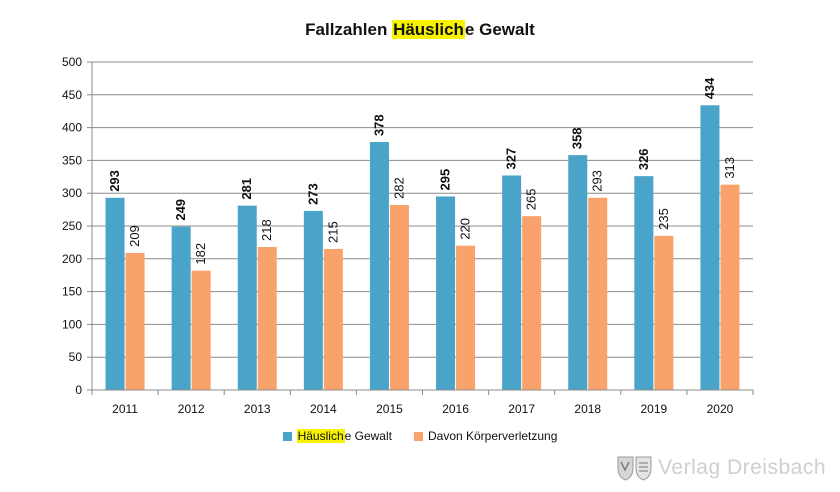 The height and width of the screenshot is (492, 840). What do you see at coordinates (257, 409) in the screenshot?
I see `x-tick-label: 2013` at bounding box center [257, 409].